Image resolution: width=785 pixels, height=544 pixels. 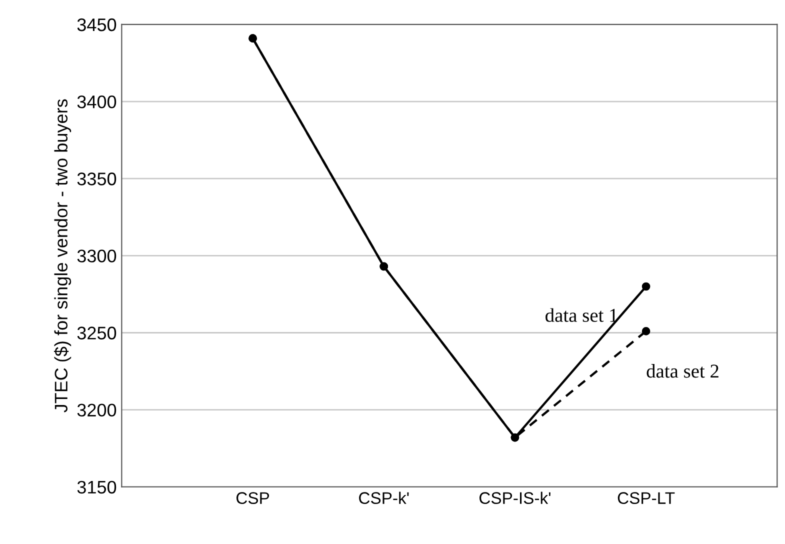 I want to click on x-tick-label: CSP-IS-k', so click(x=514, y=498).